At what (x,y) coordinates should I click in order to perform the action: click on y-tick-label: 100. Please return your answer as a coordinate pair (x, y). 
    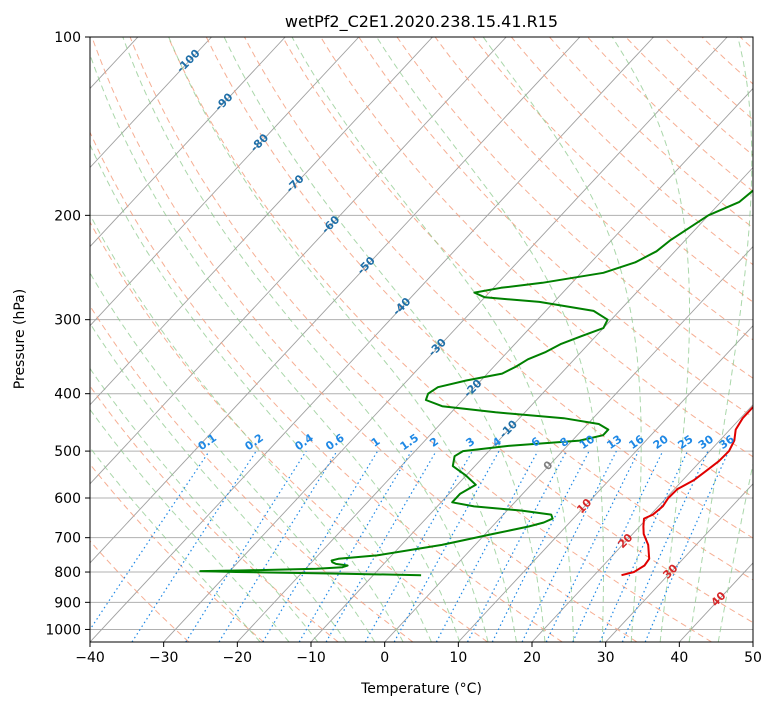
    Looking at the image, I should click on (67, 38).